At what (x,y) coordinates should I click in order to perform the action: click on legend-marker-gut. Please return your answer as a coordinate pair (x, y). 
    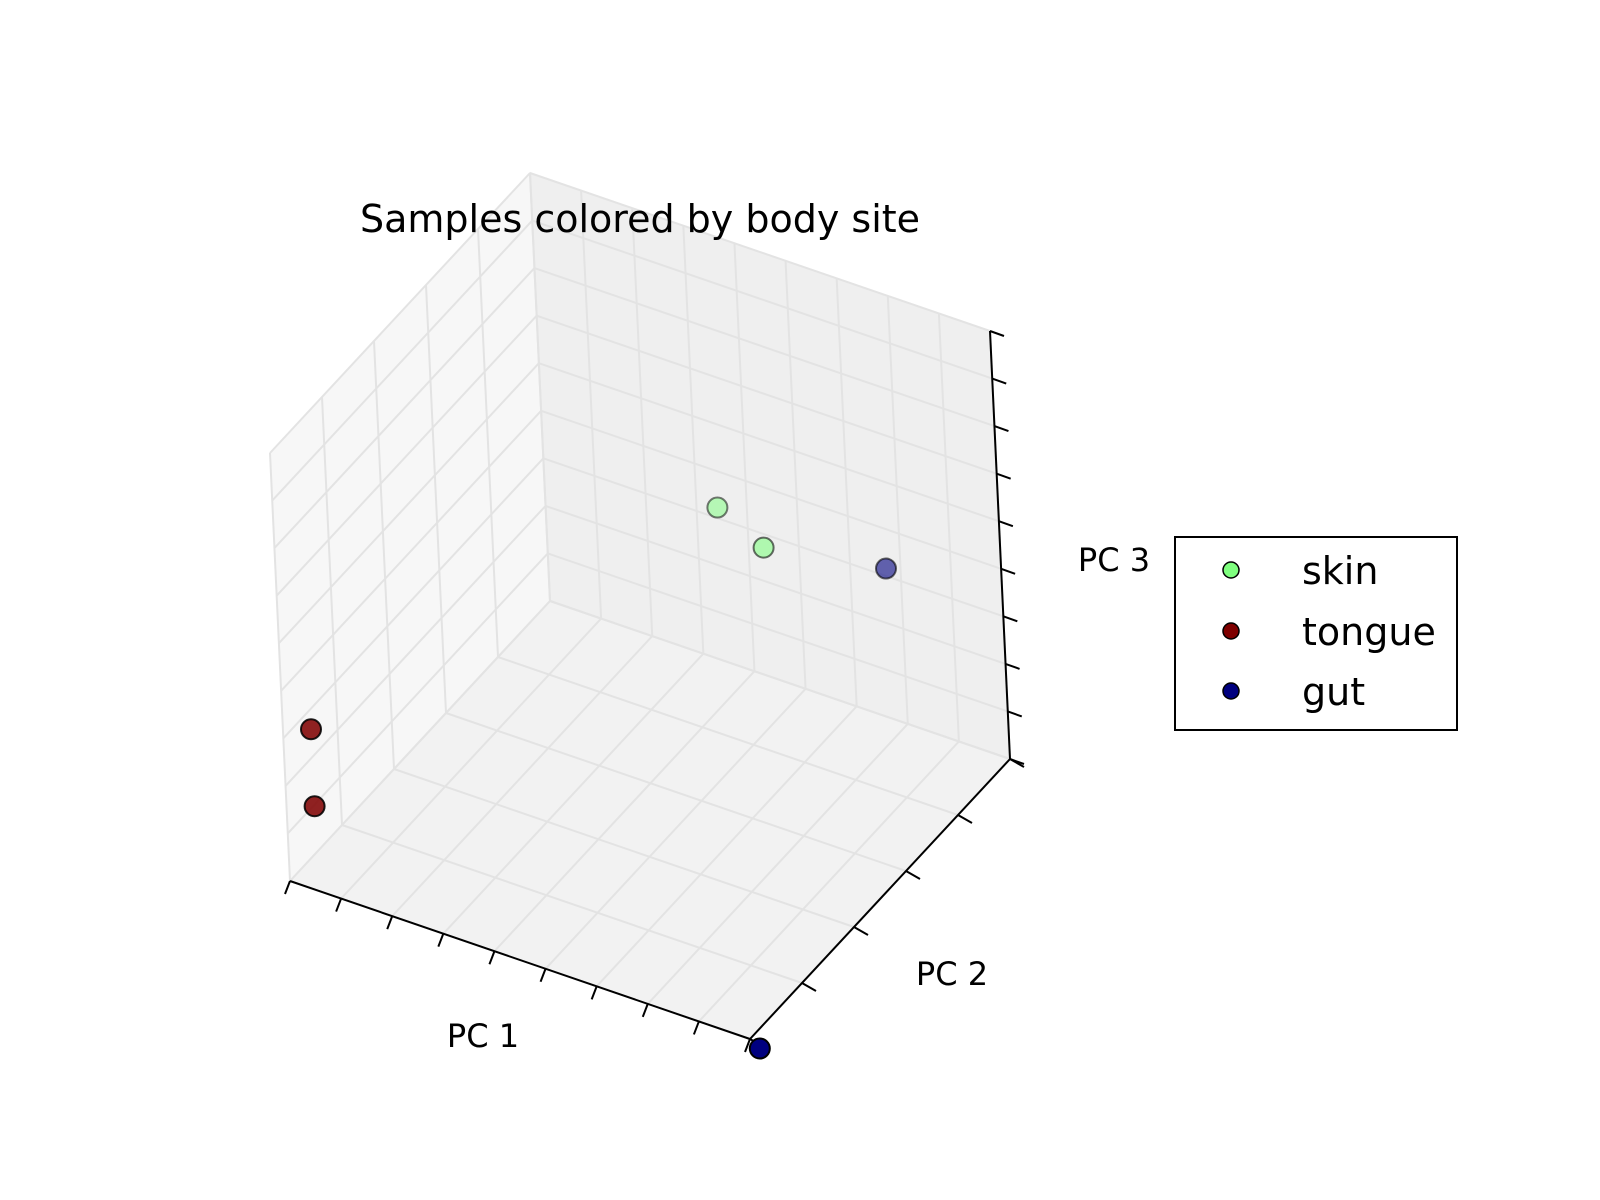
    Looking at the image, I should click on (1231, 691).